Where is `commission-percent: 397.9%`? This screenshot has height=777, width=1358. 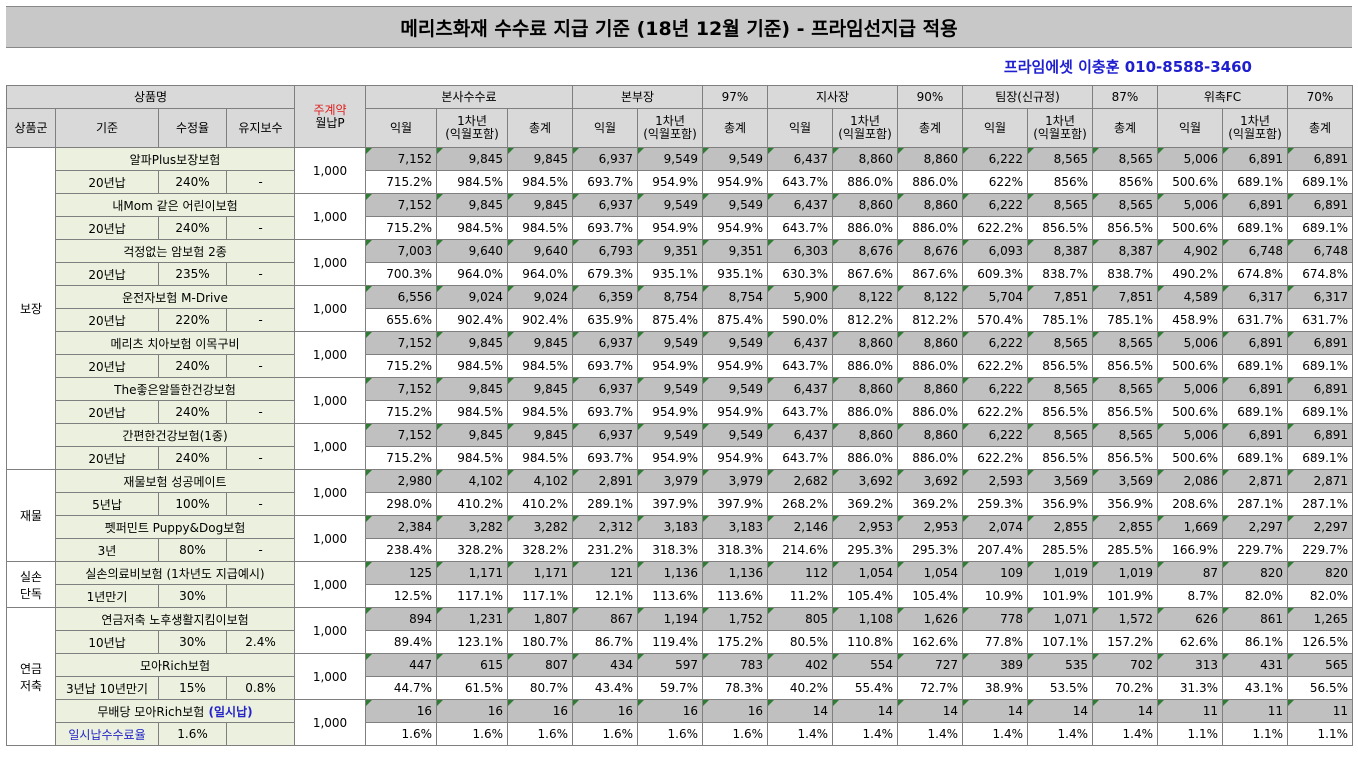 commission-percent: 397.9% is located at coordinates (735, 504).